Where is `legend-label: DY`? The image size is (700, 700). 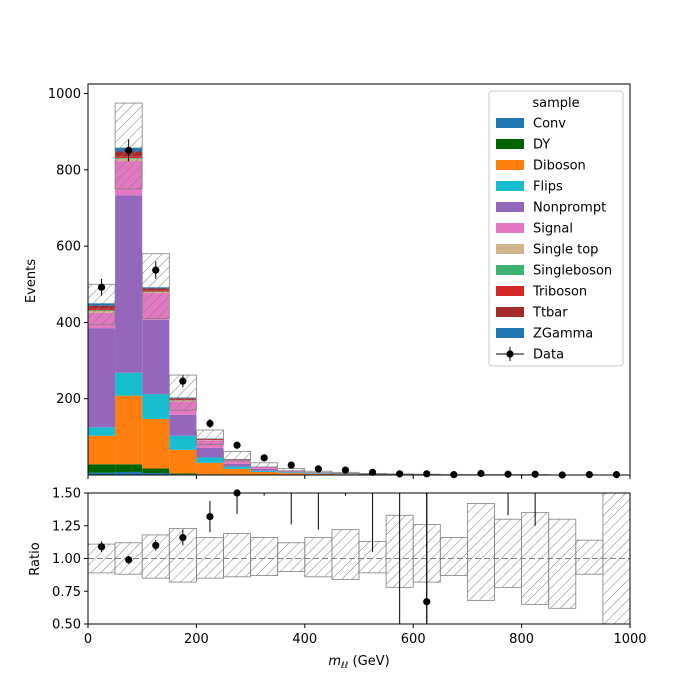
legend-label: DY is located at coordinates (541, 145).